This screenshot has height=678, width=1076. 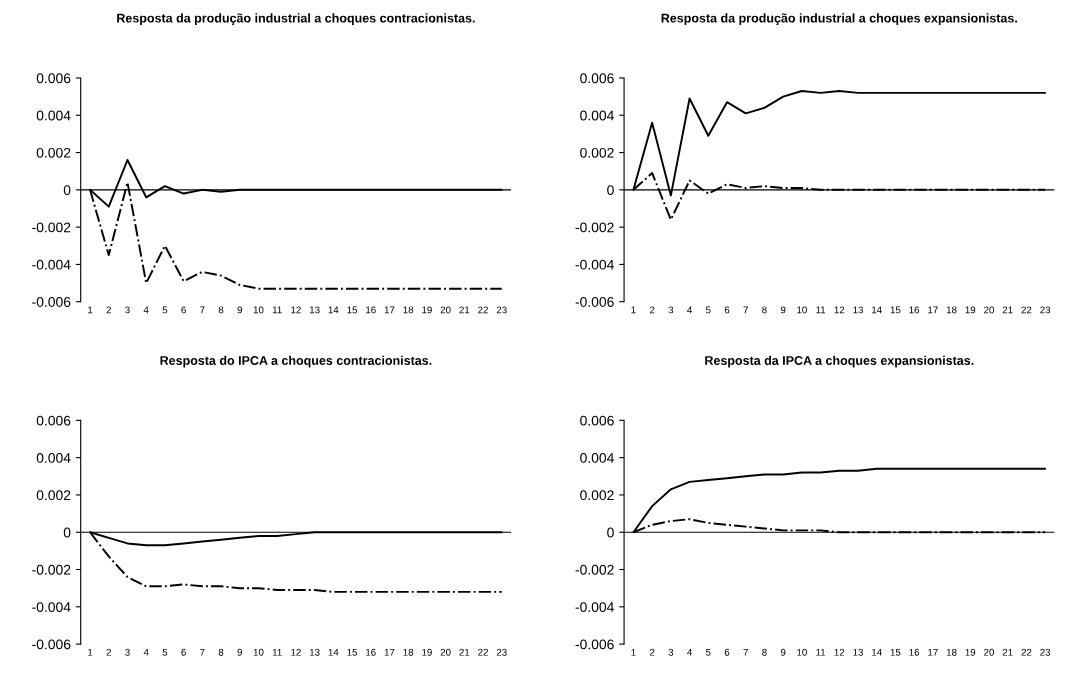 I want to click on chart-title: Resposta da produção industrial a choques expansionistas., so click(x=839, y=19).